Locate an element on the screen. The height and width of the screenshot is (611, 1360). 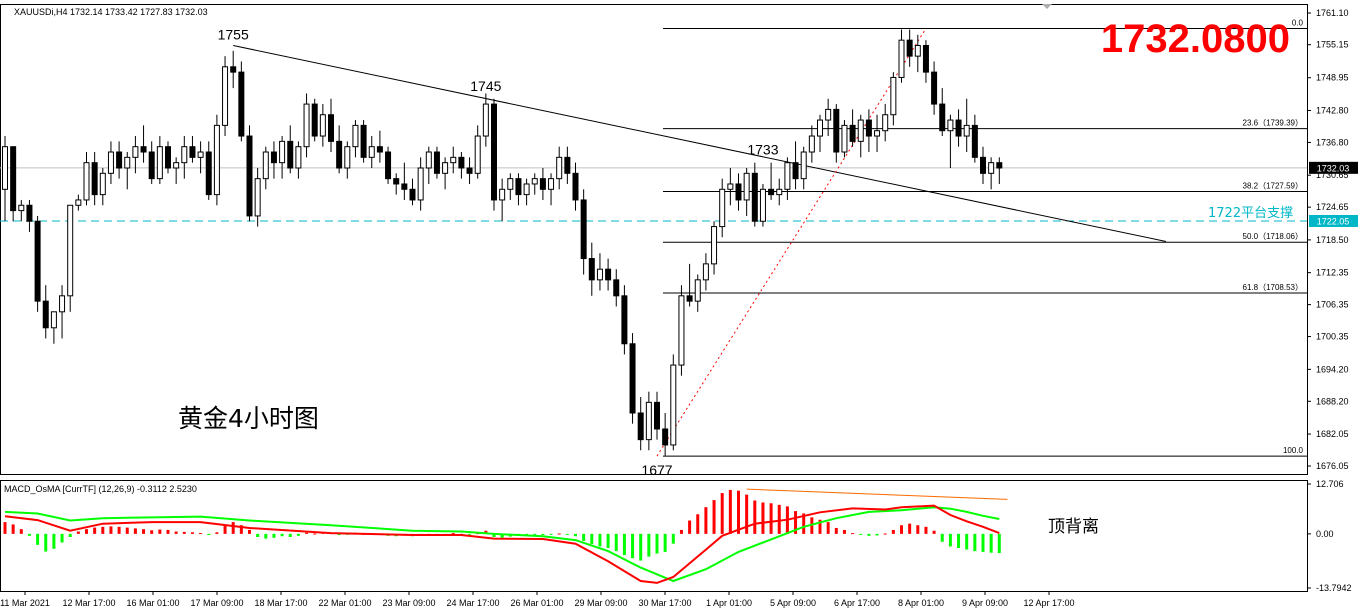
fib-level-label: 23.6（1739.39） is located at coordinates (1273, 123).